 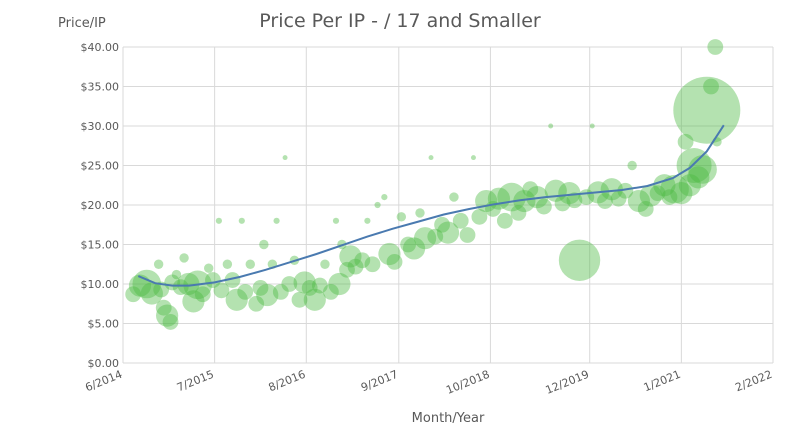 I want to click on y-tick-label: $30.00, so click(x=100, y=126).